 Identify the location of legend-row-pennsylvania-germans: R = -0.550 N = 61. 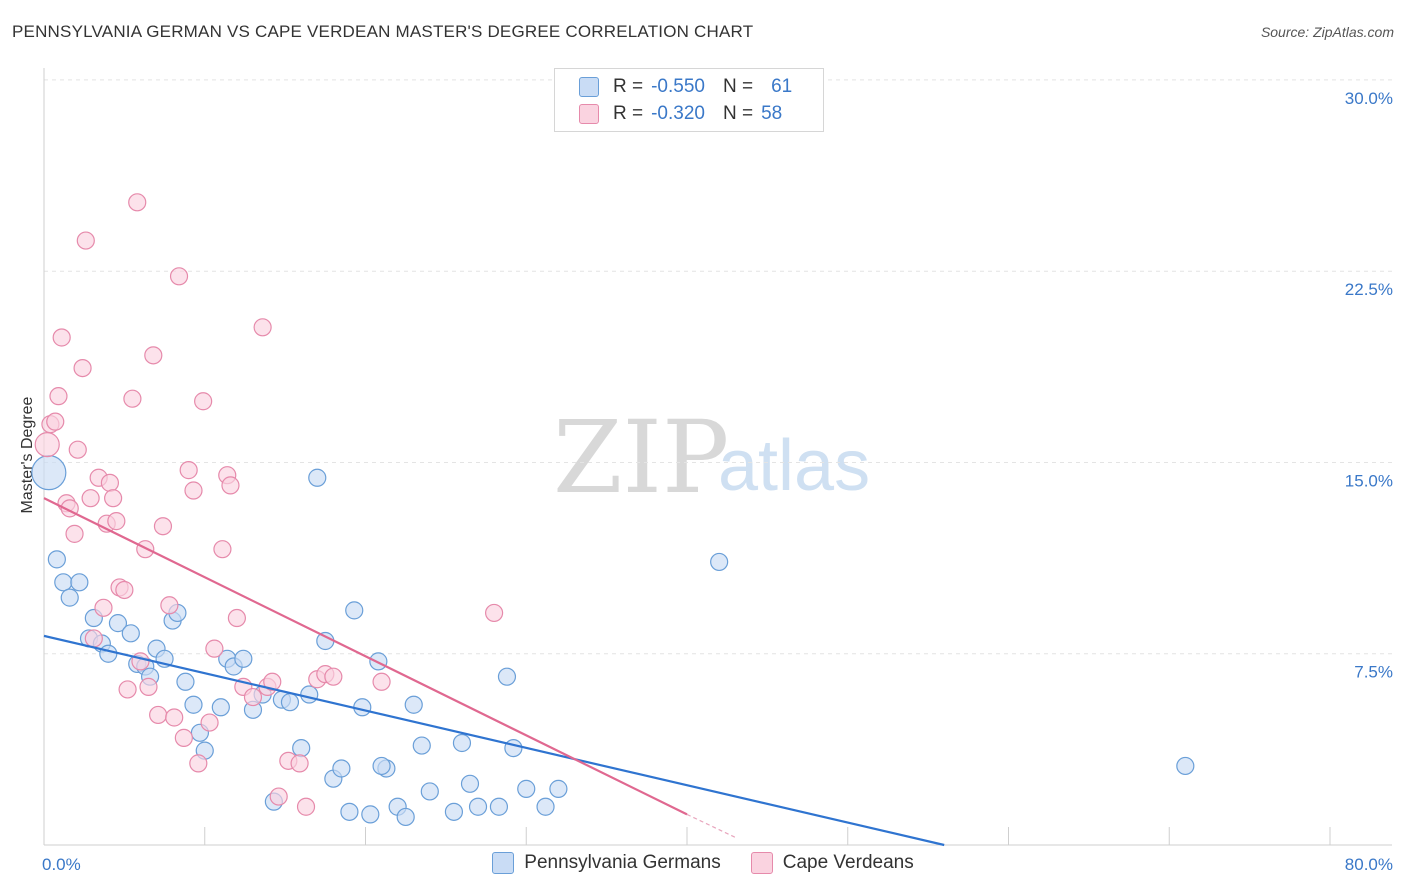
(685, 87).